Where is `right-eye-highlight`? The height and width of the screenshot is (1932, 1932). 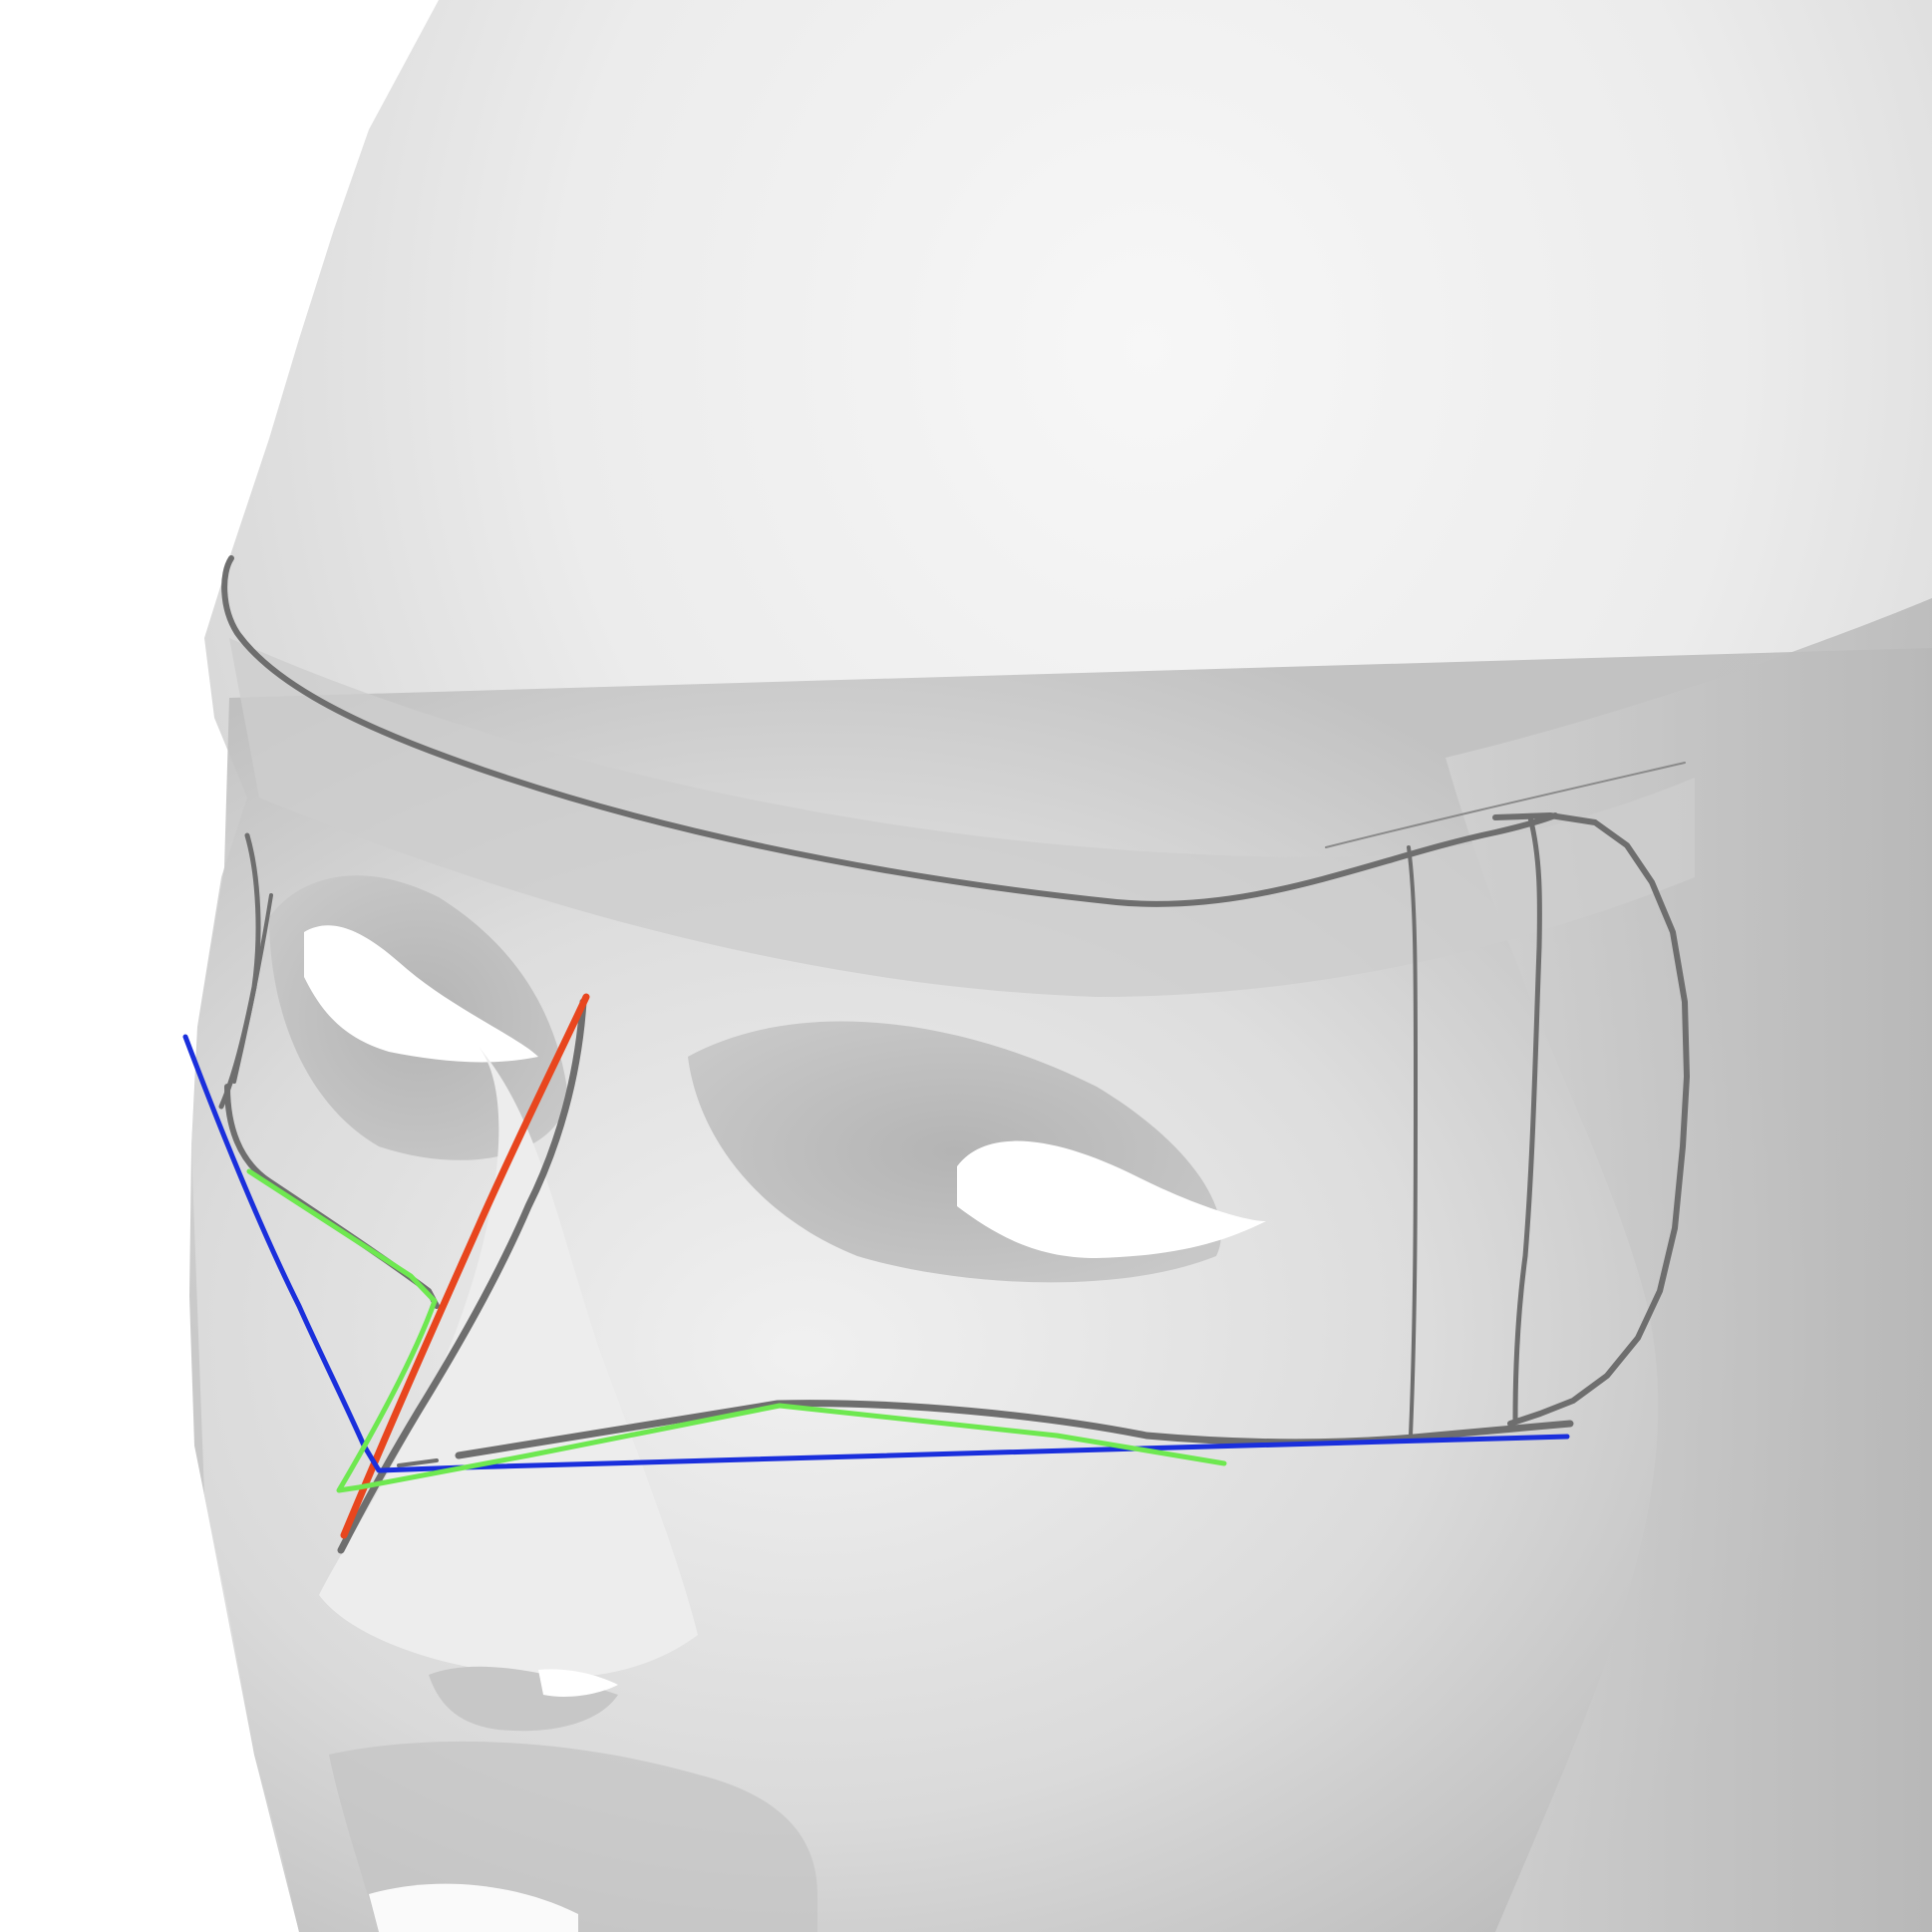
right-eye-highlight is located at coordinates (1111, 1199).